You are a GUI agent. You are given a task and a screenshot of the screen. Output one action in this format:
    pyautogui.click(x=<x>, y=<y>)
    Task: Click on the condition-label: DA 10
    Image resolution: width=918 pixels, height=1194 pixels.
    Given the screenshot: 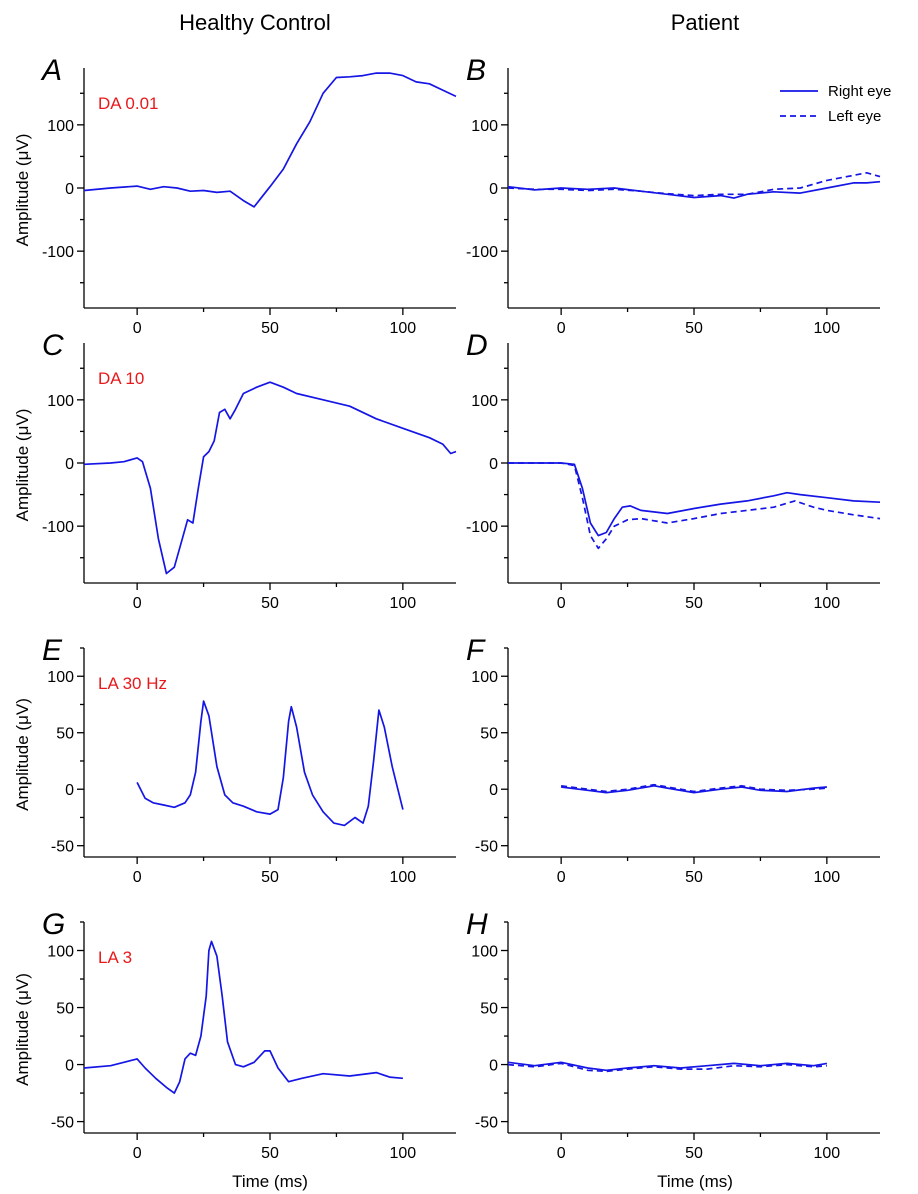 What is the action you would take?
    pyautogui.click(x=121, y=378)
    